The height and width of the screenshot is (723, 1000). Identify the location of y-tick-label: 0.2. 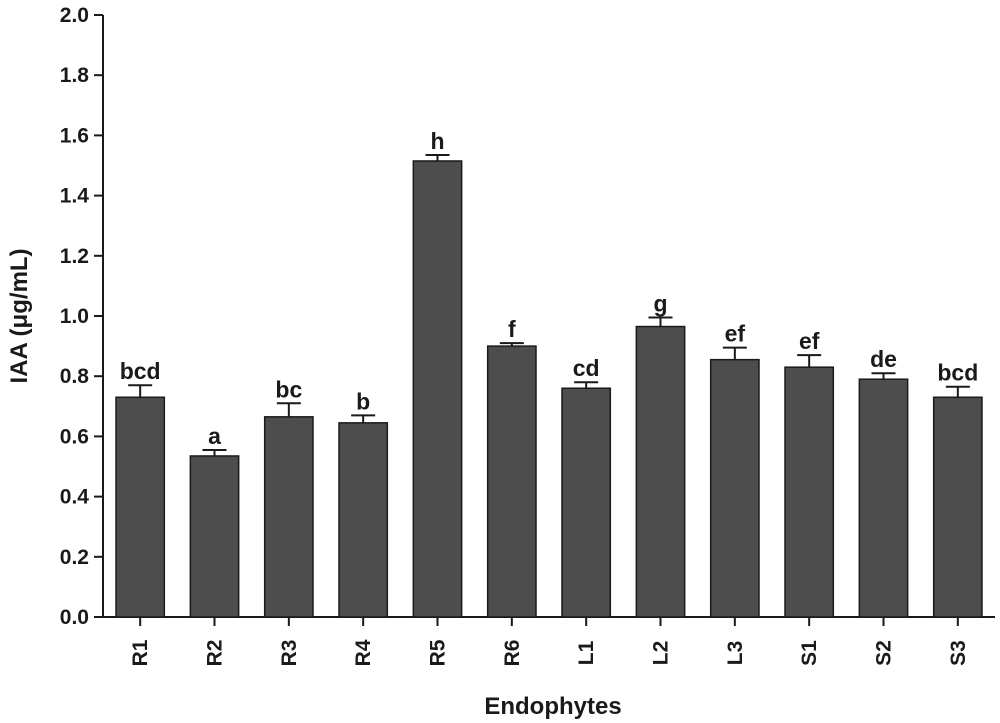
(74, 557).